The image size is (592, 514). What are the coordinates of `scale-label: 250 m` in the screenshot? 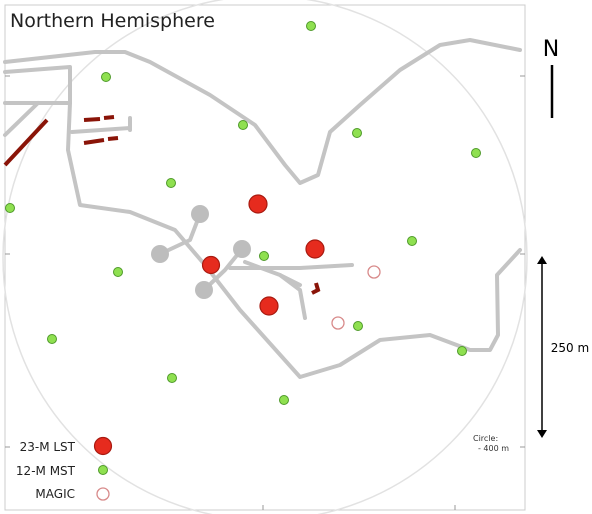 It's located at (570, 348).